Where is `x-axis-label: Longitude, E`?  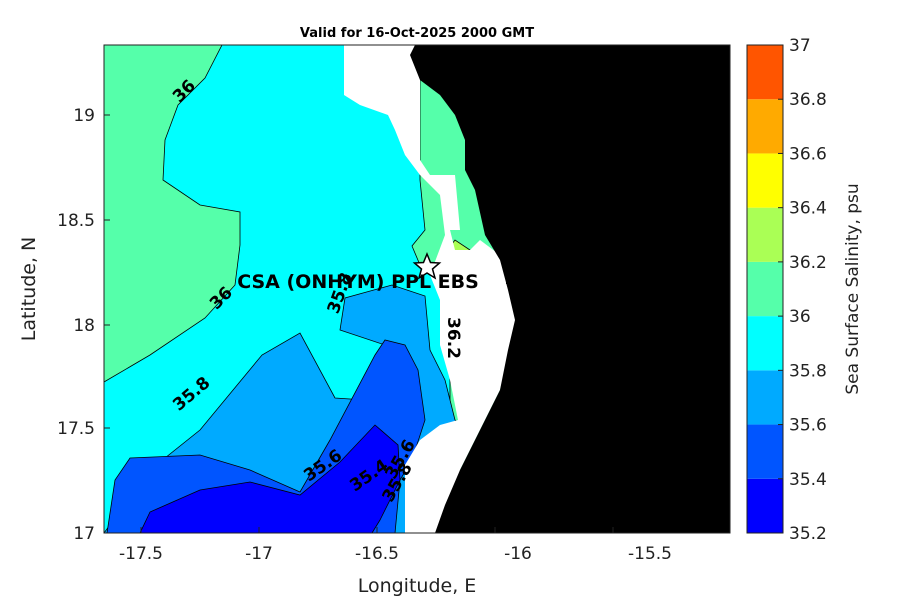 x-axis-label: Longitude, E is located at coordinates (417, 586).